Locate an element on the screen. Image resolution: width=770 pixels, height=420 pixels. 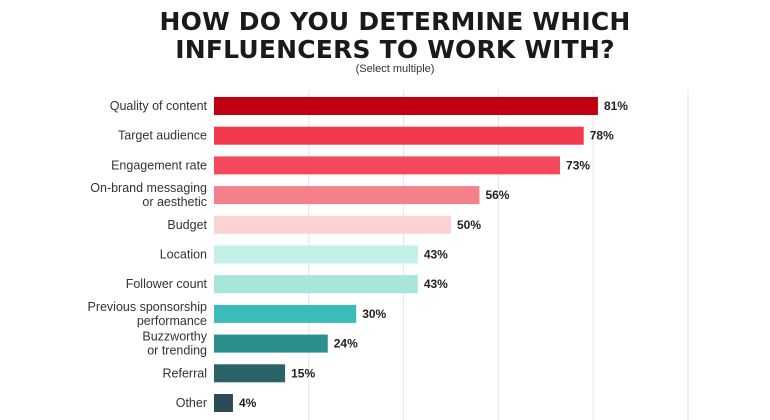
value-label: 78% is located at coordinates (602, 136).